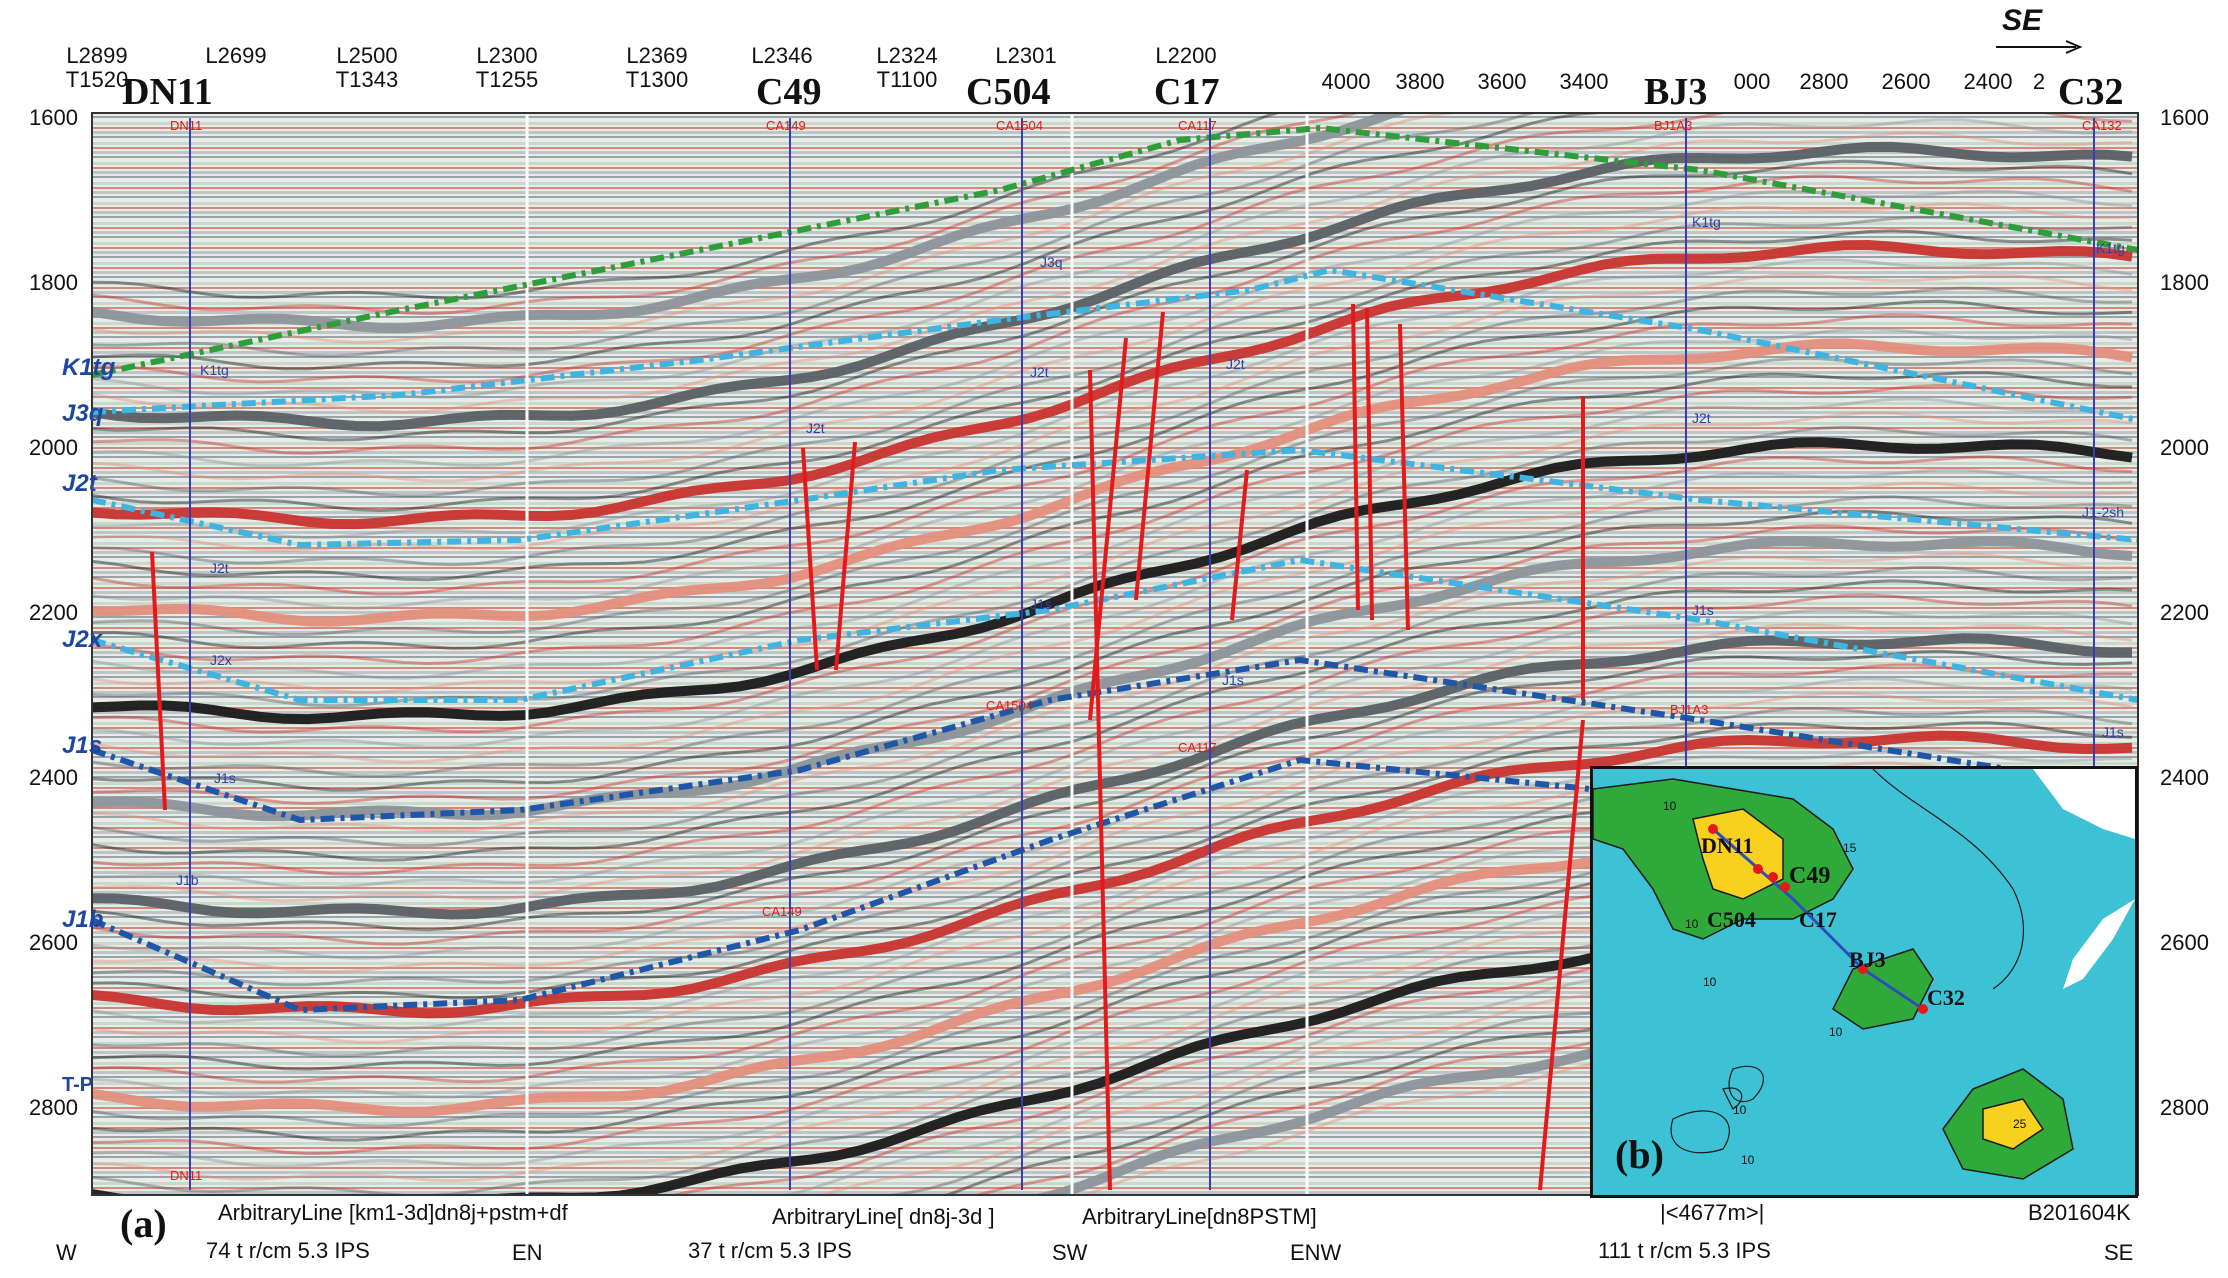 This screenshot has height=1278, width=2228. What do you see at coordinates (53, 777) in the screenshot?
I see `depth-tick-2400: 2400` at bounding box center [53, 777].